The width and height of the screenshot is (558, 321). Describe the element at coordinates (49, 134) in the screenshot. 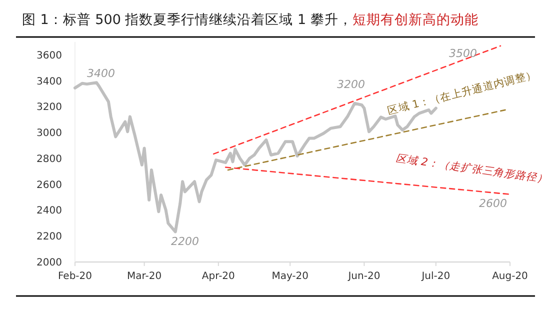

I see `y-tick-label: 3000` at that location.